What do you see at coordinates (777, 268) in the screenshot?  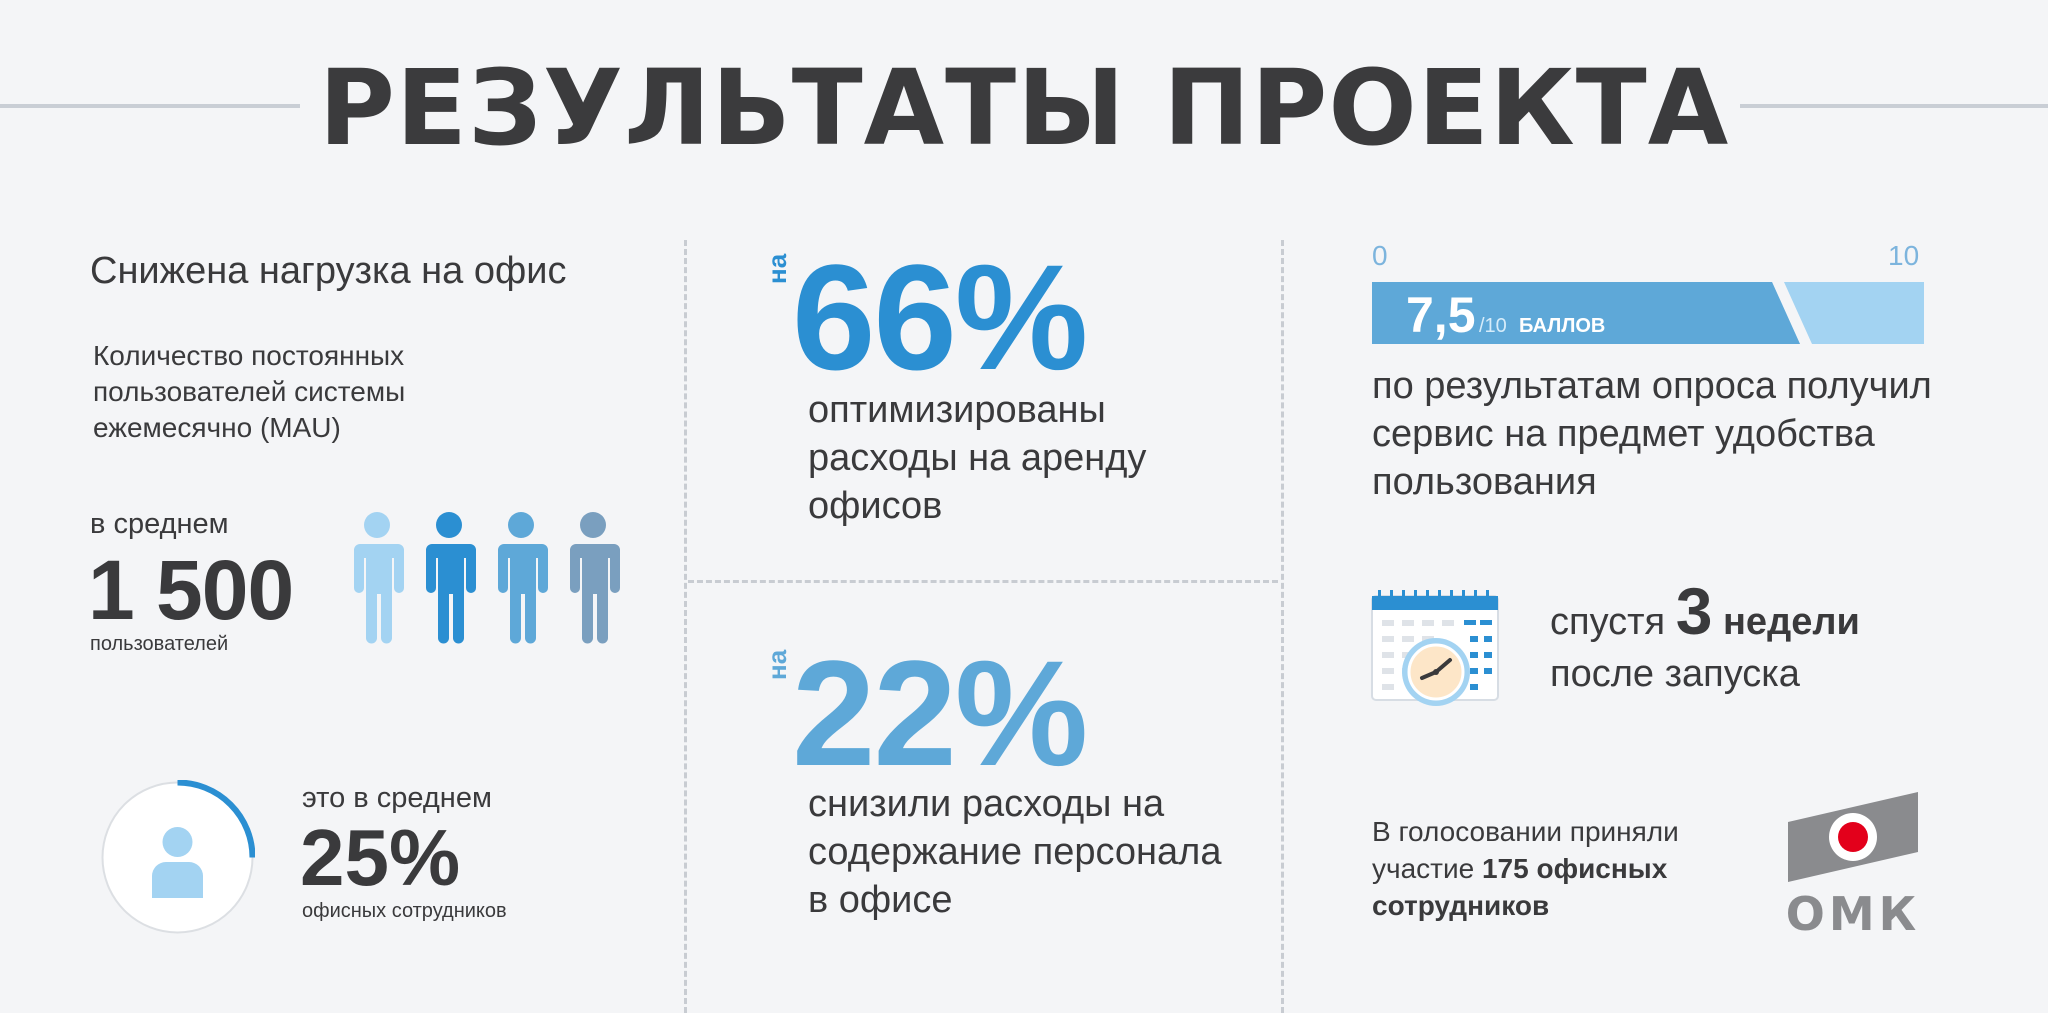 I see `prefix-na-top: на` at bounding box center [777, 268].